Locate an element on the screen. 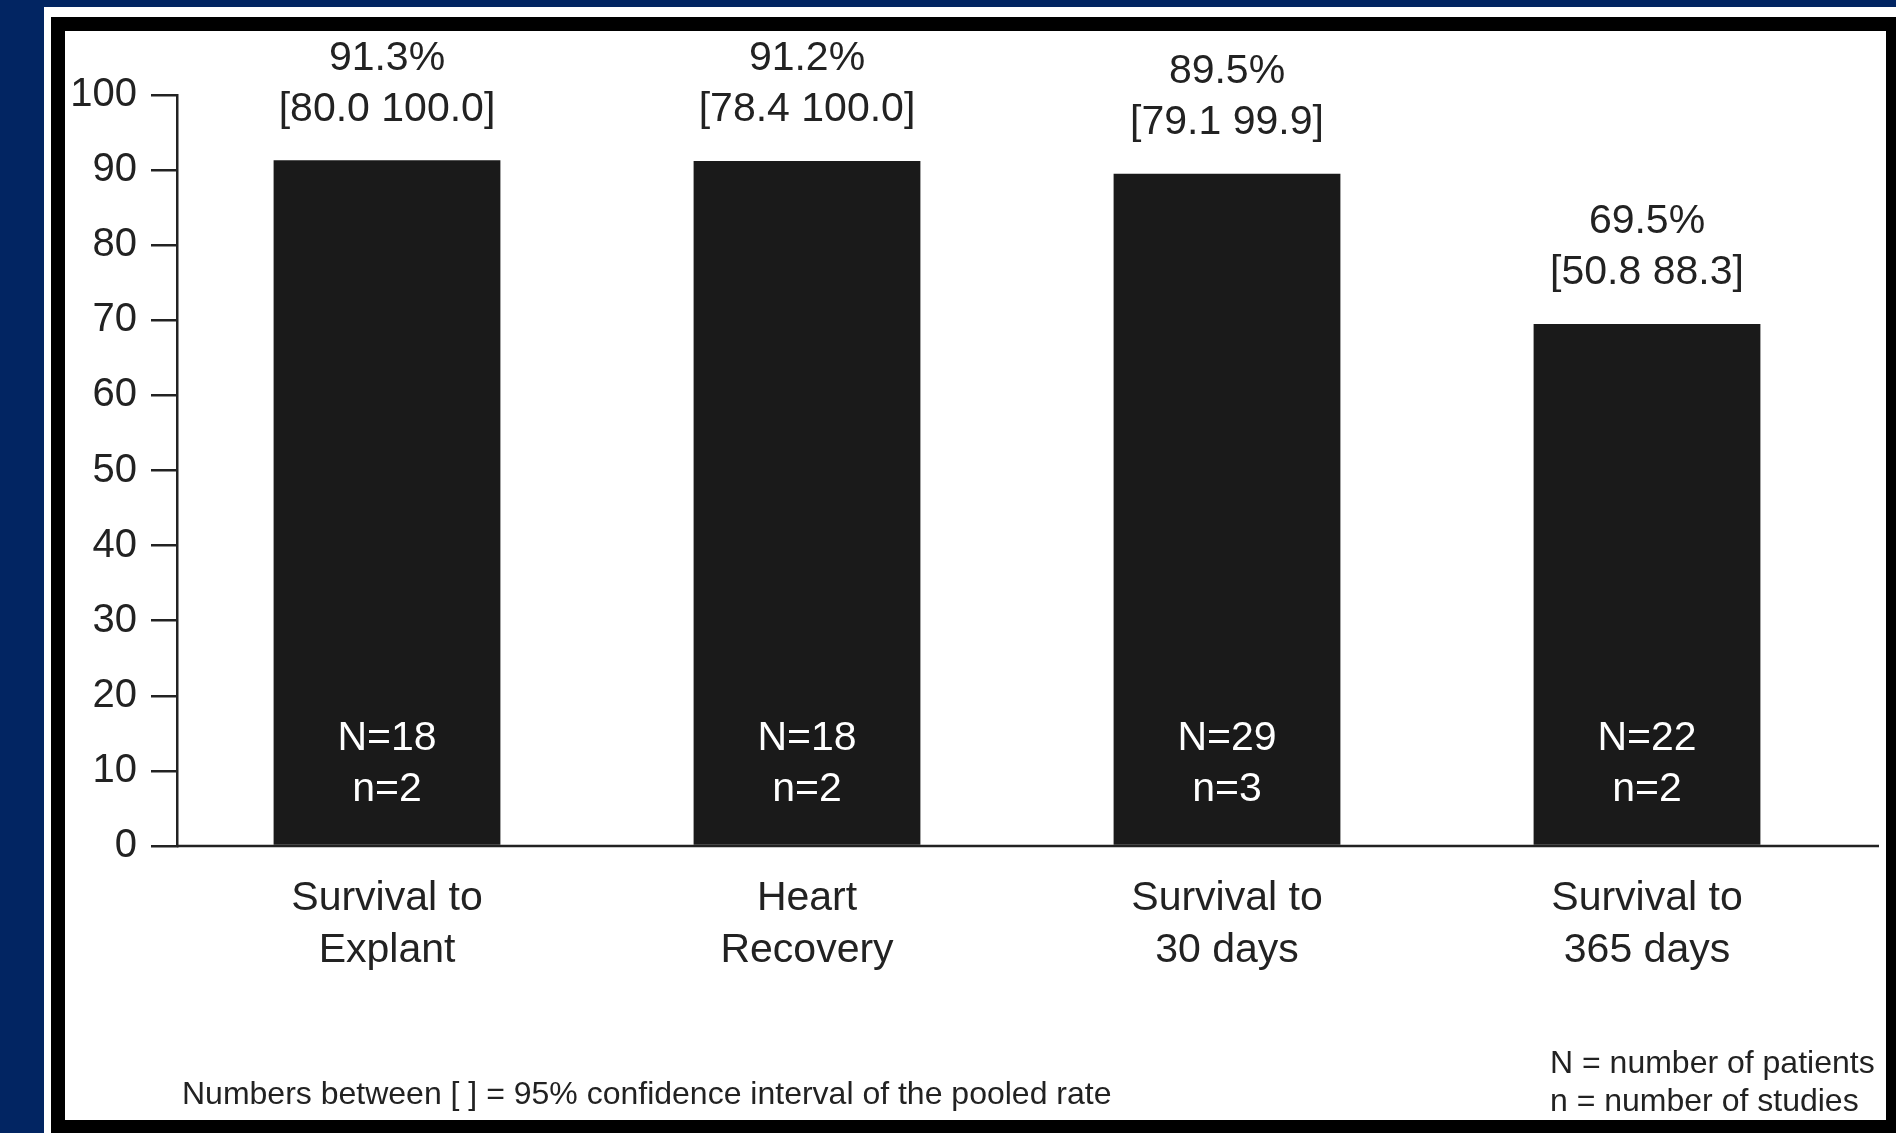  annotation: N=29 n=3 is located at coordinates (1227, 762).